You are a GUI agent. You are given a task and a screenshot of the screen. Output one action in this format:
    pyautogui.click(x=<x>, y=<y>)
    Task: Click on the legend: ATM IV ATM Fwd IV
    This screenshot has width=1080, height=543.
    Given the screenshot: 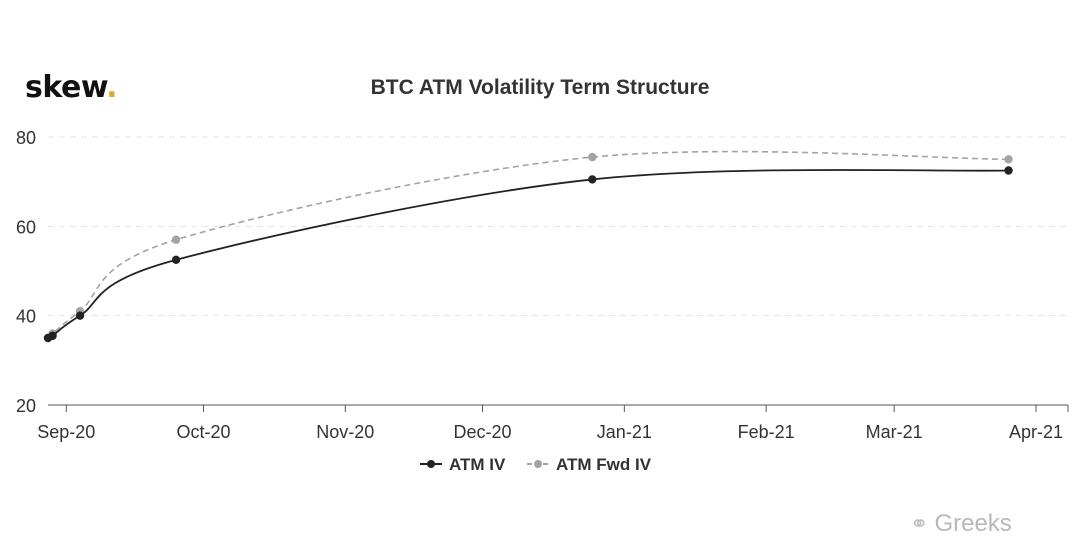 What is the action you would take?
    pyautogui.click(x=536, y=464)
    